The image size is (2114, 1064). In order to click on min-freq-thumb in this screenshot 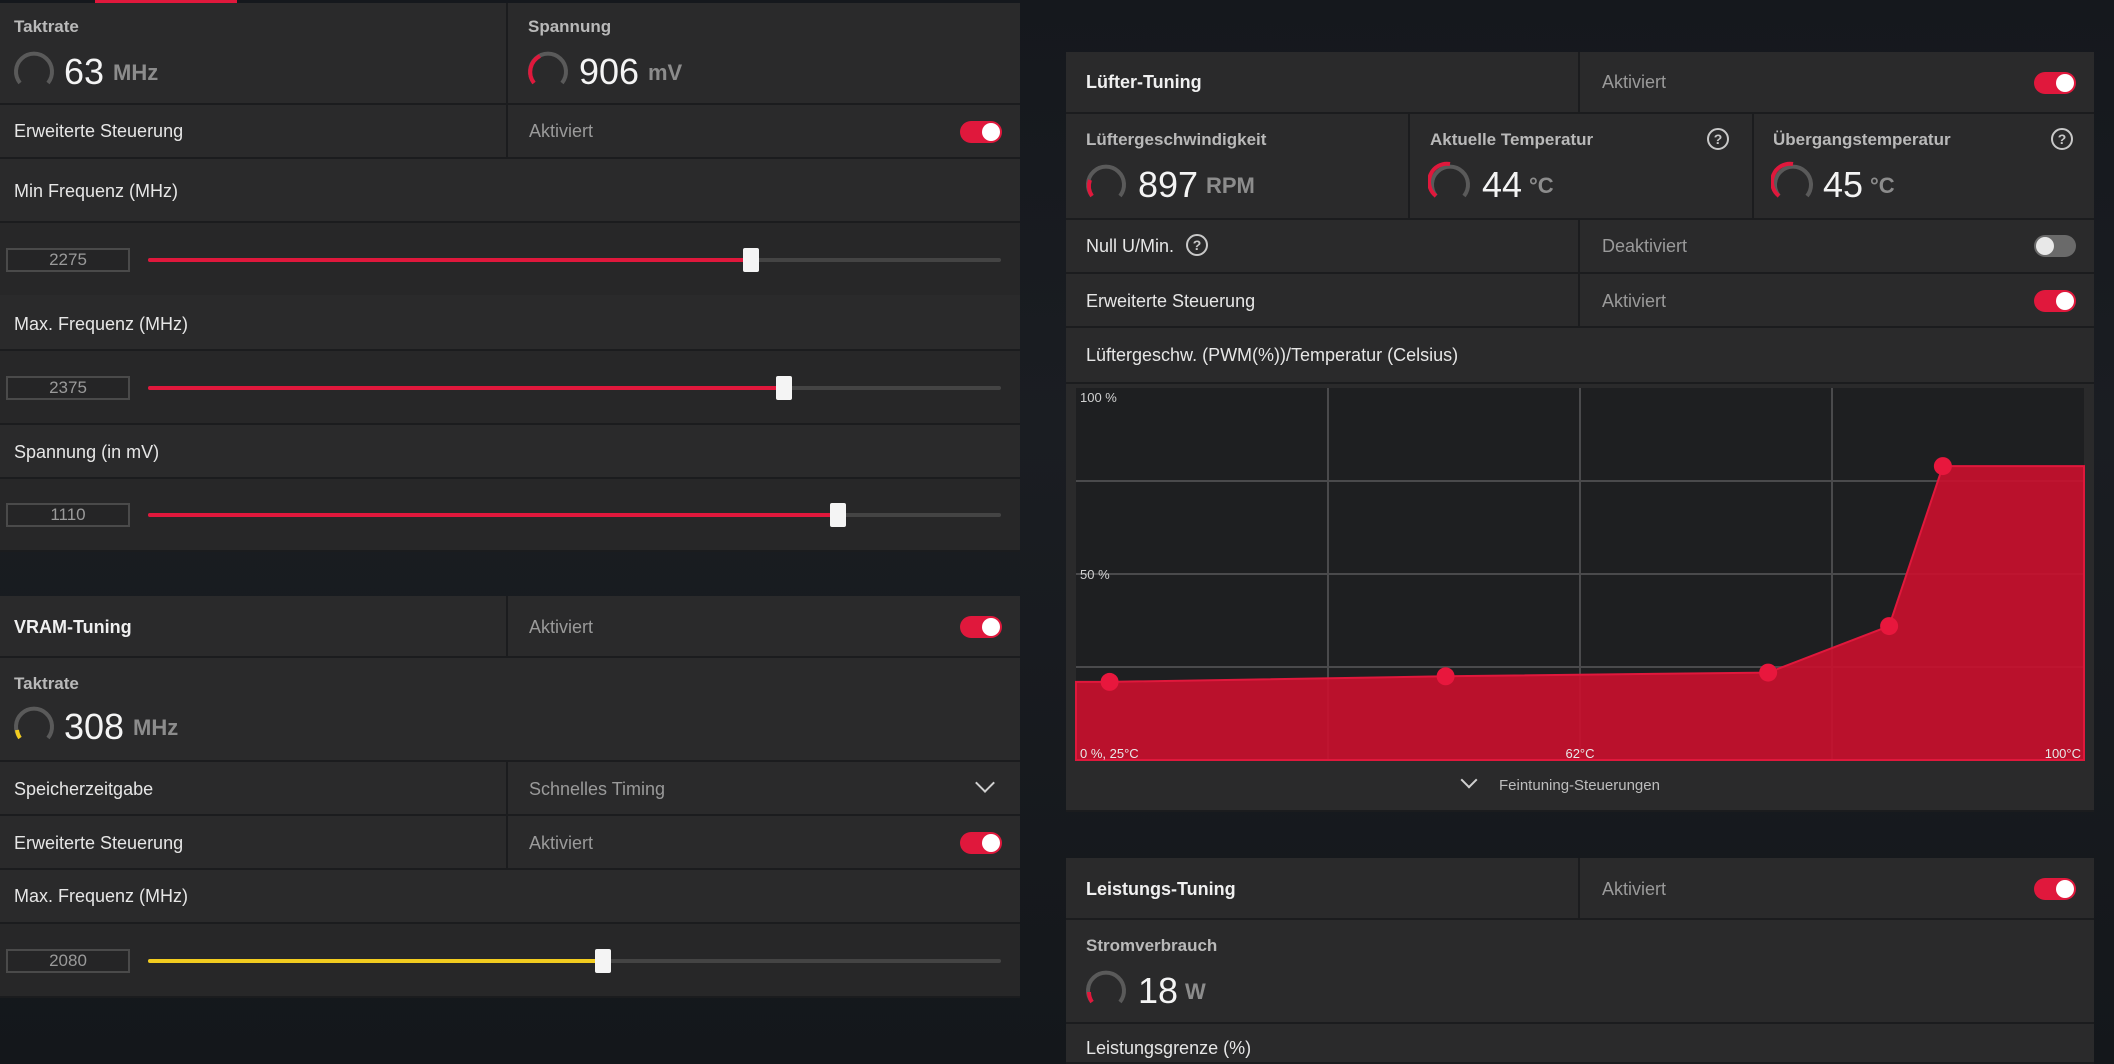, I will do `click(751, 260)`.